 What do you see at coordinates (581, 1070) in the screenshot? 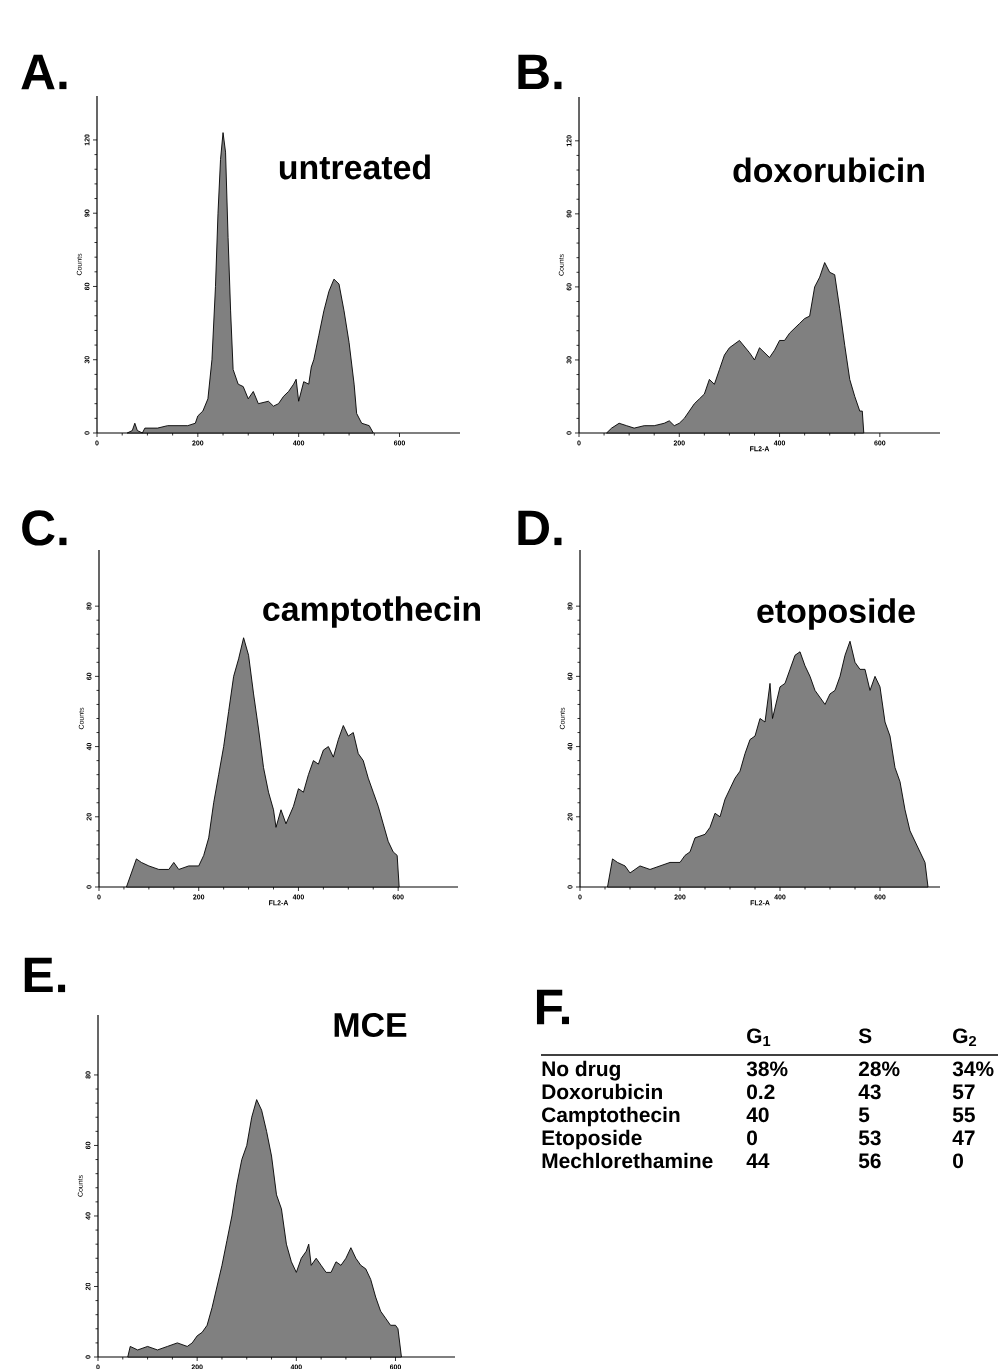
I see `category-label: No drug` at bounding box center [581, 1070].